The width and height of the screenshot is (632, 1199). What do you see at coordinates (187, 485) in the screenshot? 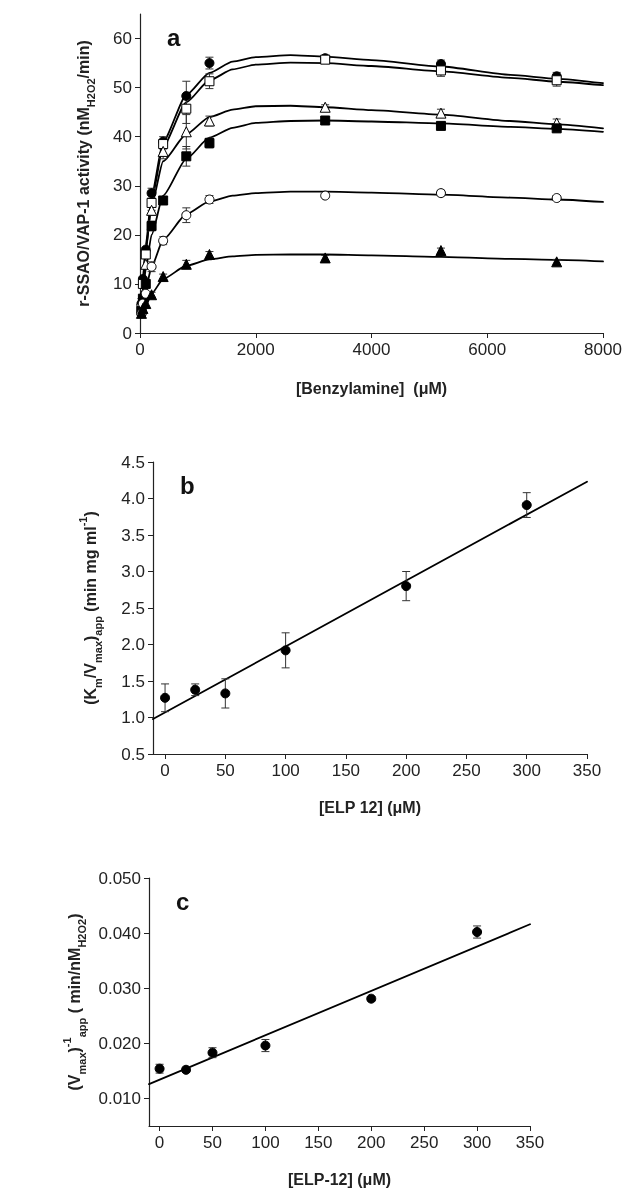
I see `chart-title: b` at bounding box center [187, 485].